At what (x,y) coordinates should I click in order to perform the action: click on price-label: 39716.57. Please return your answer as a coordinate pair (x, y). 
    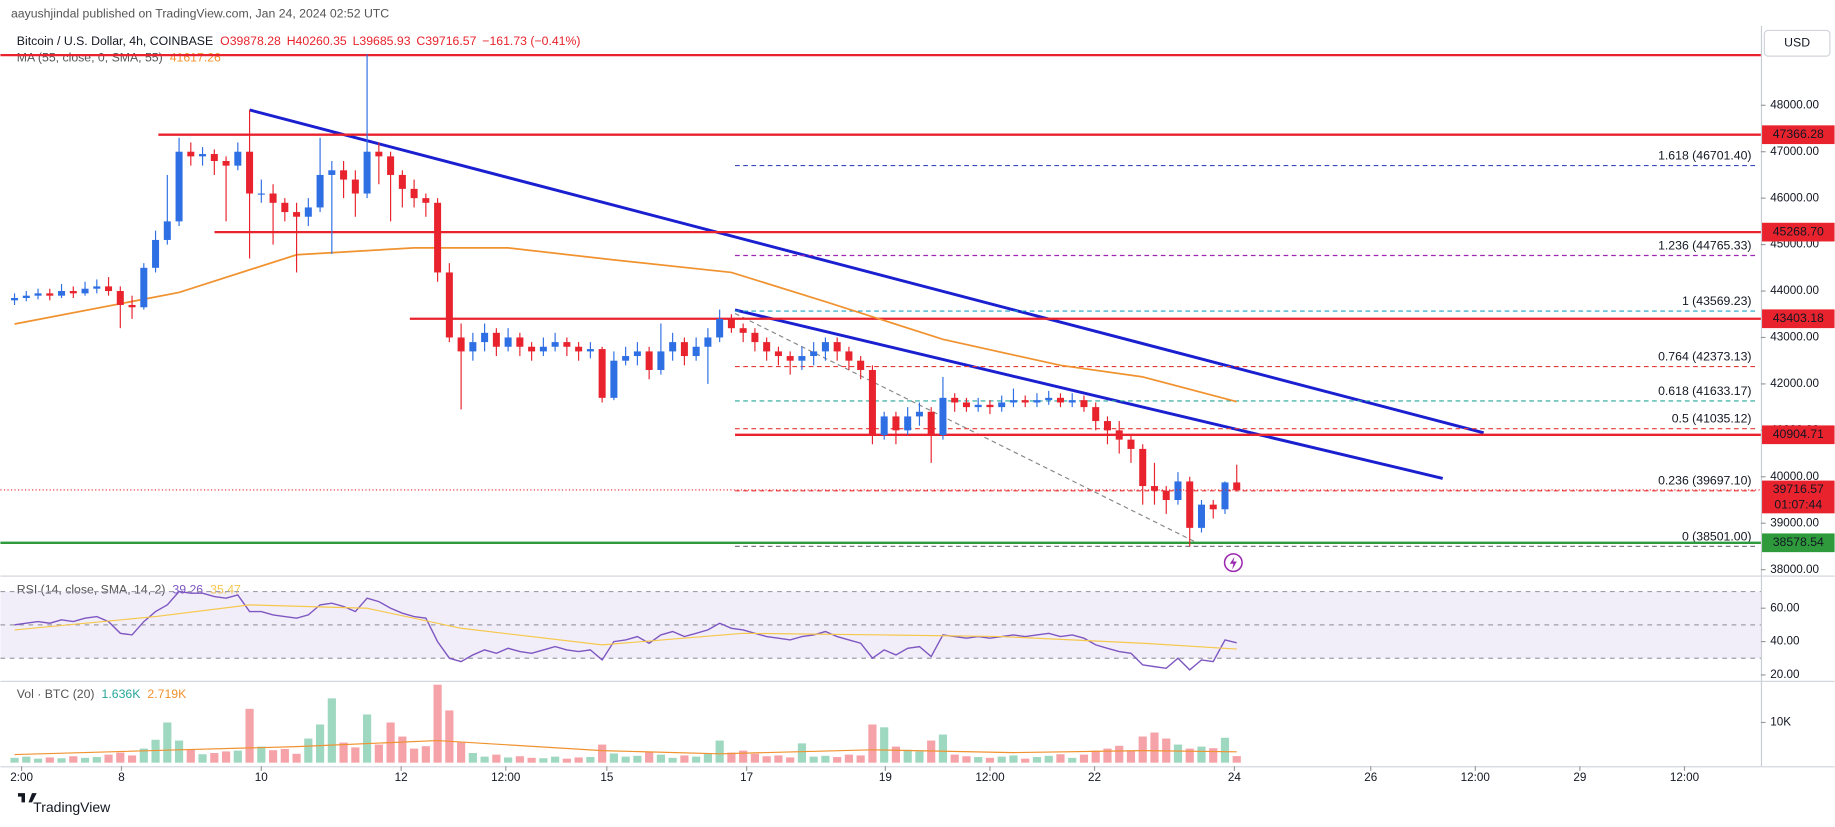
    Looking at the image, I should click on (1798, 489).